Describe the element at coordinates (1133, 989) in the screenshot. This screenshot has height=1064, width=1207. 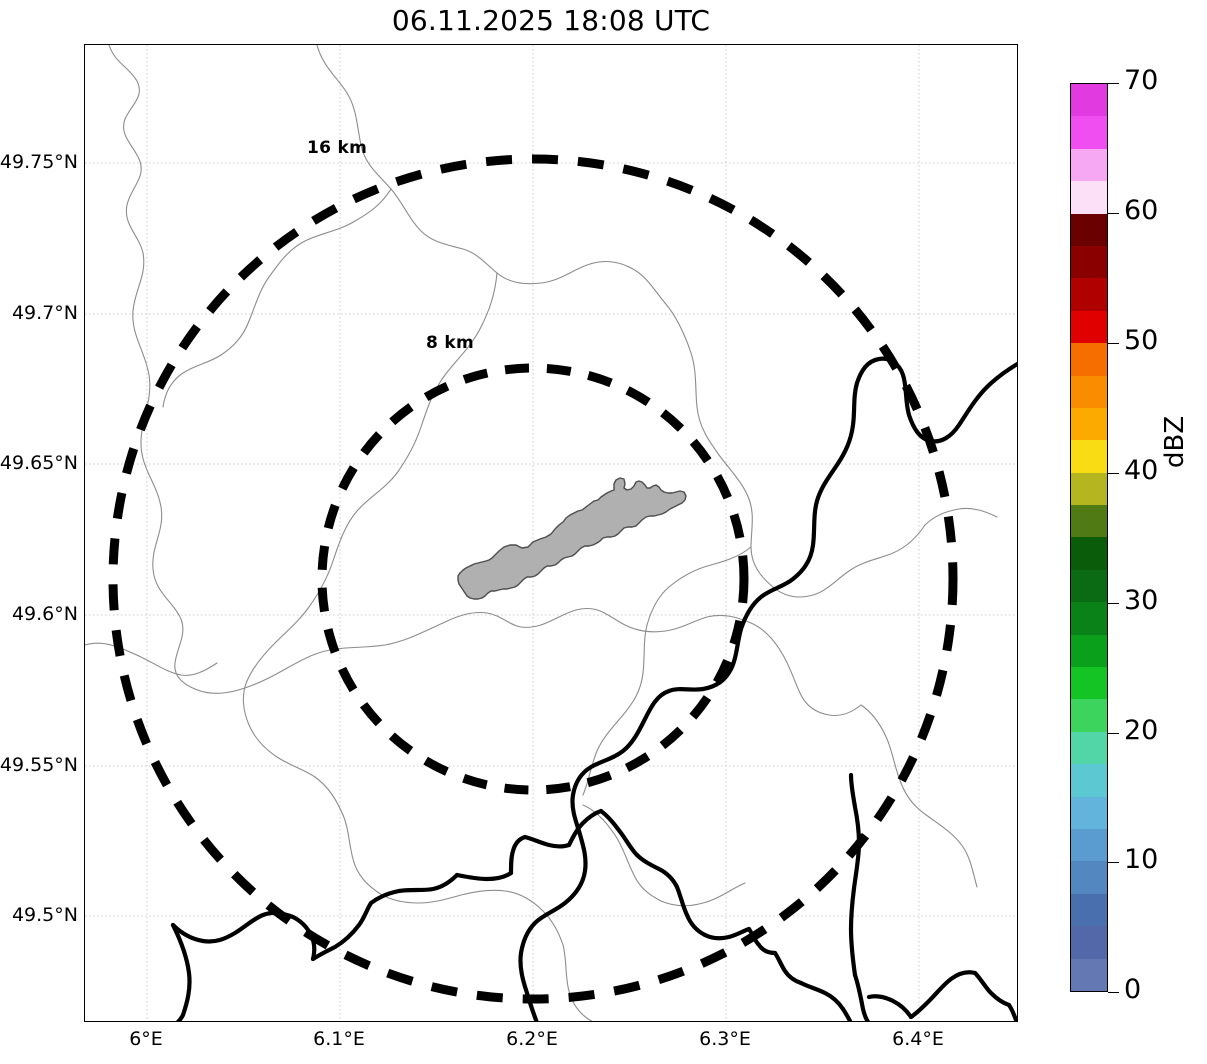
I see `colorbar-tick-label-0: 0` at that location.